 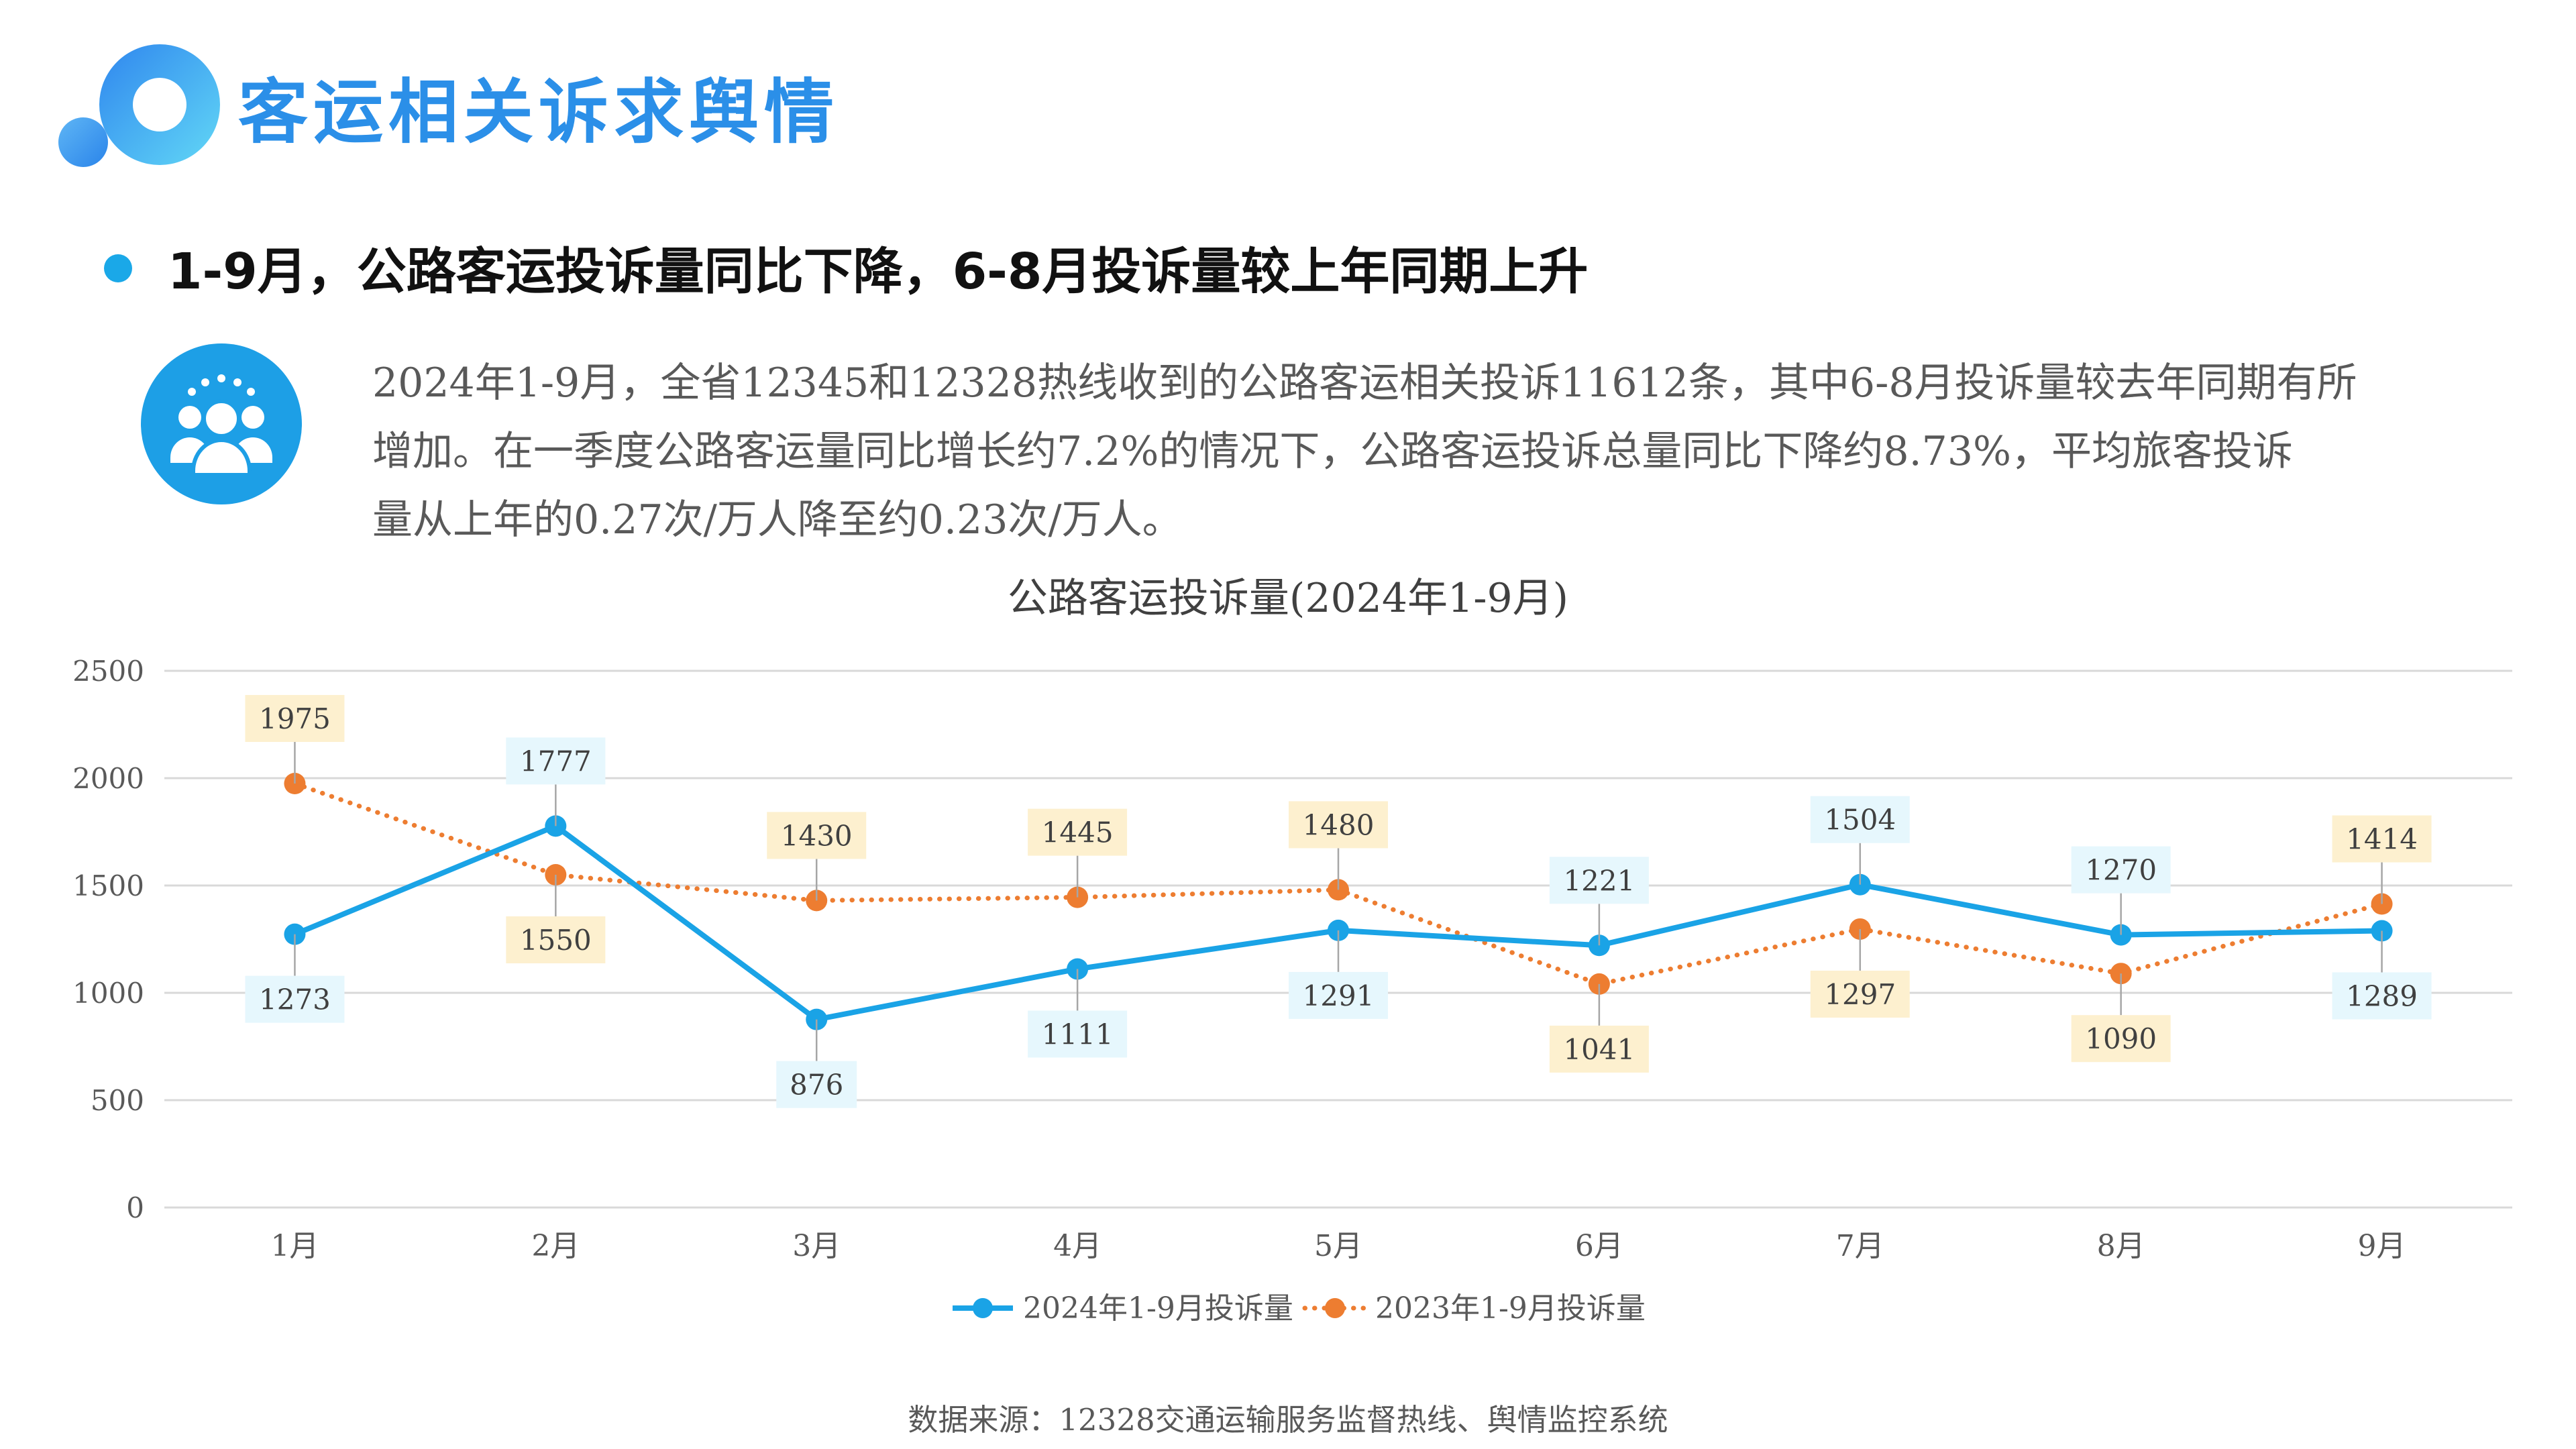 What do you see at coordinates (135, 1207) in the screenshot?
I see `y-tick-label: 0` at bounding box center [135, 1207].